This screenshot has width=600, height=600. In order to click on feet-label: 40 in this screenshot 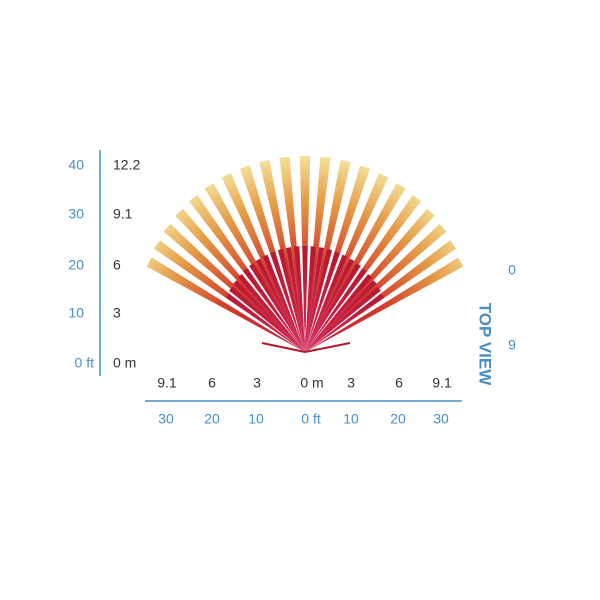, I will do `click(76, 165)`.